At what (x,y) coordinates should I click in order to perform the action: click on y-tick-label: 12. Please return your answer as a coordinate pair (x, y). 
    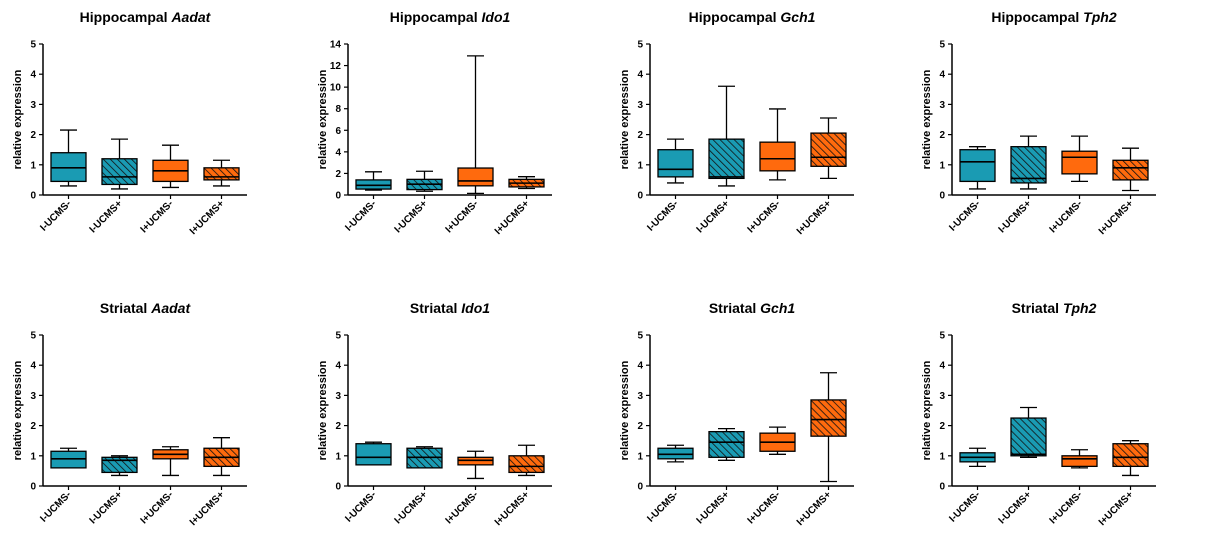
    Looking at the image, I should click on (336, 66).